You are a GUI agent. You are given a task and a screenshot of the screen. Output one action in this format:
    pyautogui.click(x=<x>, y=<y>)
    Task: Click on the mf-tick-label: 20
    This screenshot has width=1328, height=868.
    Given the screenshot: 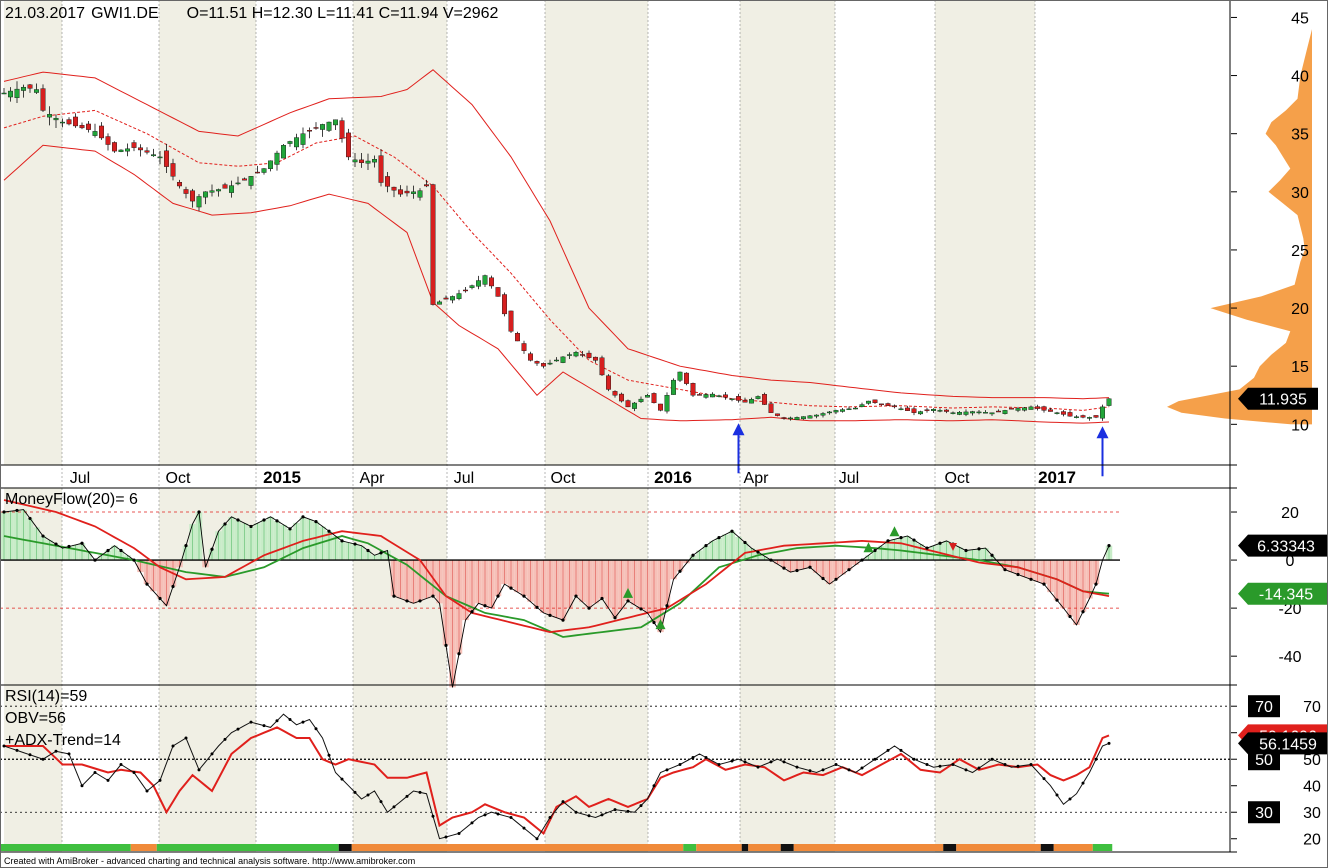 What is the action you would take?
    pyautogui.click(x=1290, y=513)
    